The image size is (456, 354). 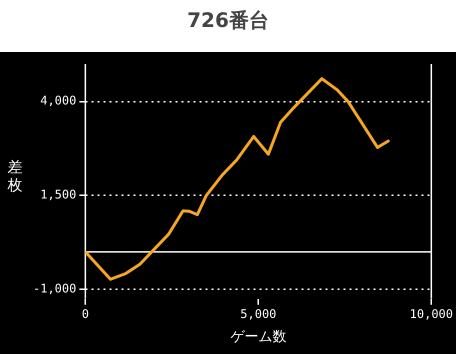 What do you see at coordinates (85, 314) in the screenshot?
I see `x-tick-label: 0` at bounding box center [85, 314].